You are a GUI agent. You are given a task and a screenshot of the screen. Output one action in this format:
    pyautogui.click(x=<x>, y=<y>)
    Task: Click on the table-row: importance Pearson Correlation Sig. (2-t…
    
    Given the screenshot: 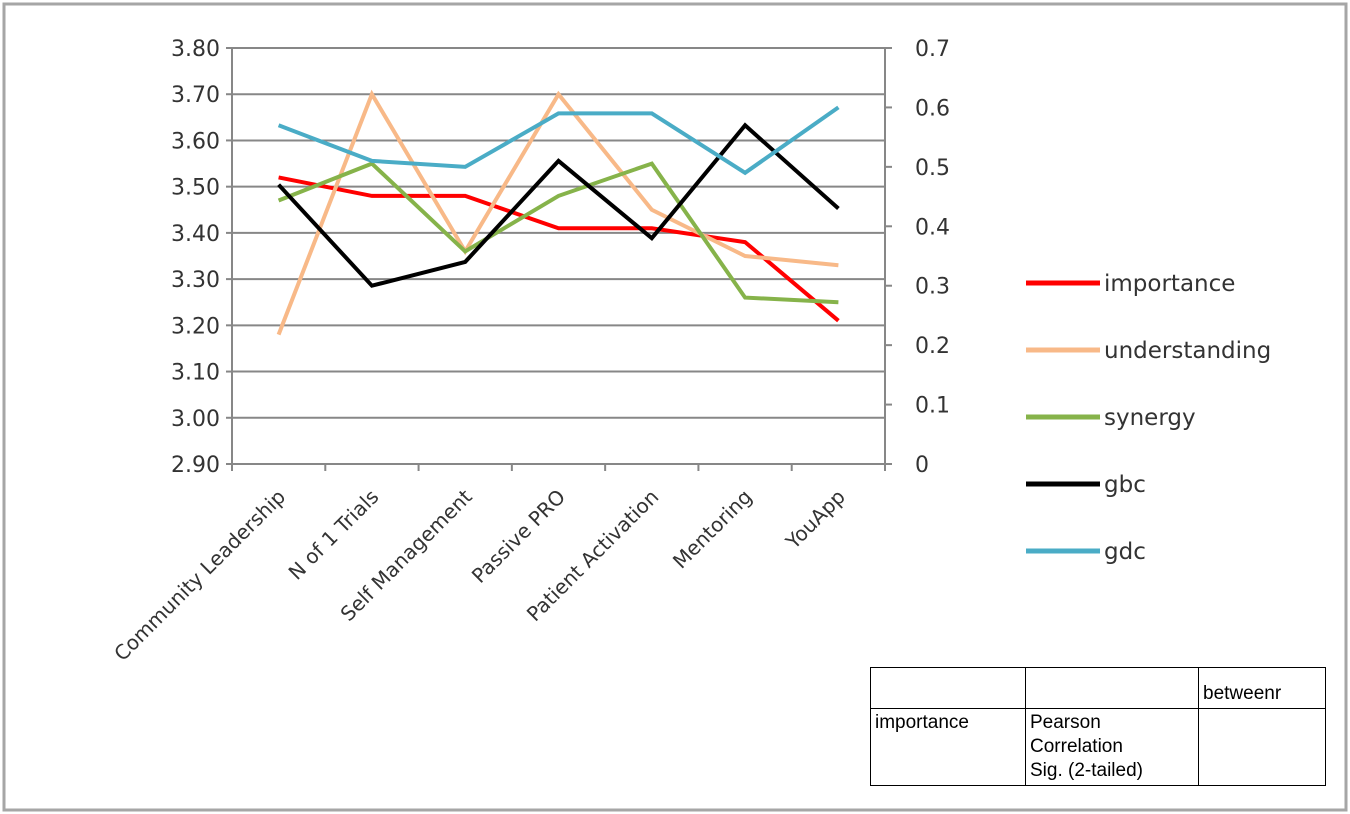 What is the action you would take?
    pyautogui.click(x=1098, y=747)
    